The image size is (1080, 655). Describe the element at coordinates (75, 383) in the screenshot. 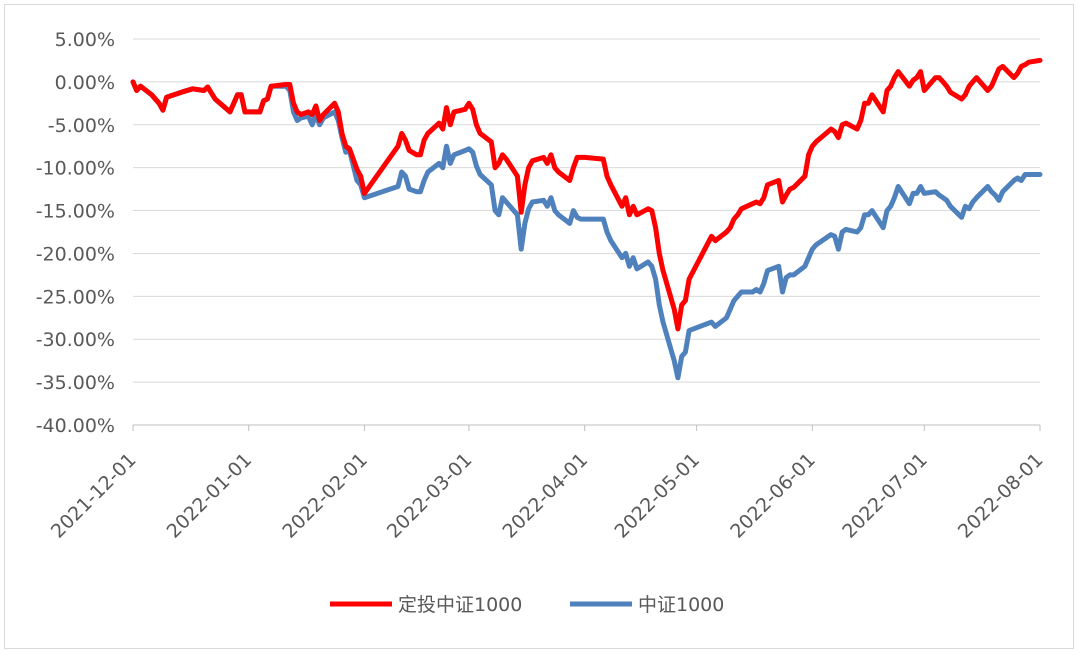

I see `y-tick-label: -35.00%` at that location.